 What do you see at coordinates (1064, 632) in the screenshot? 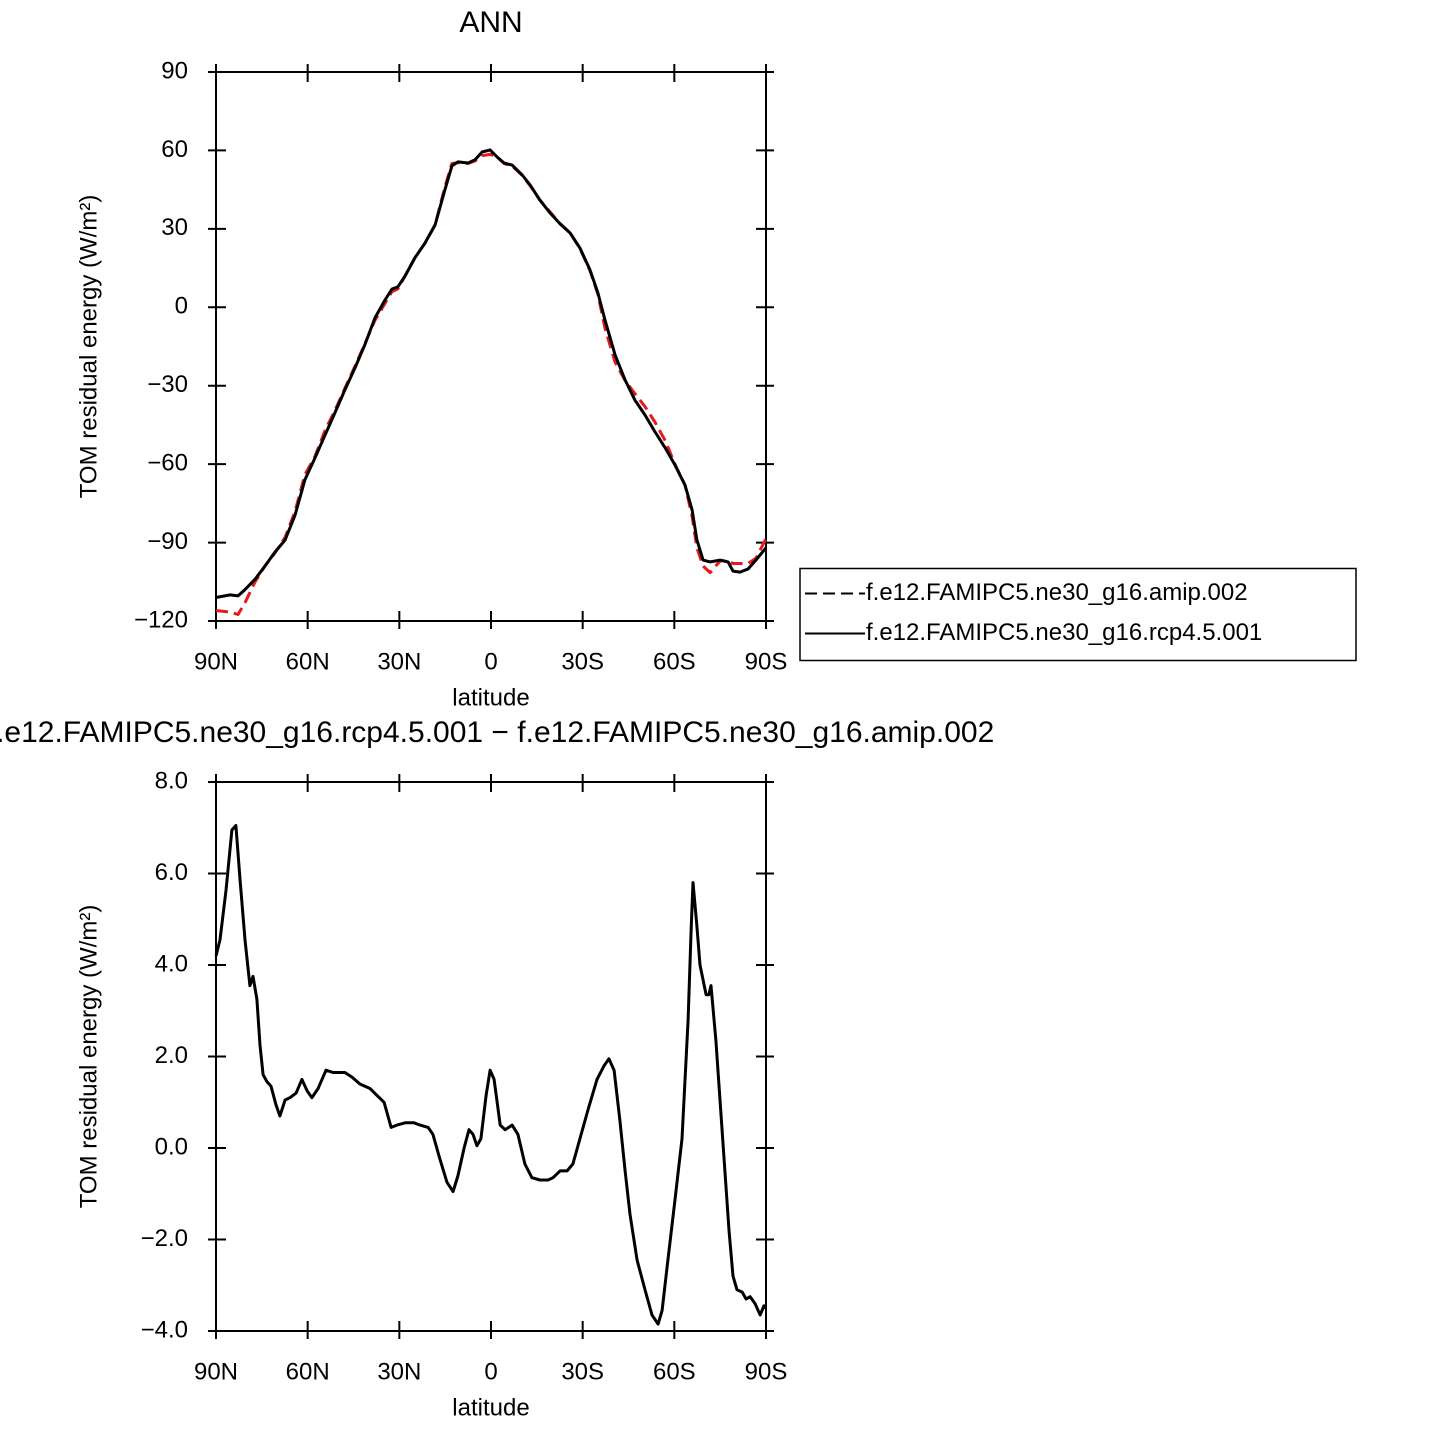
I see `legend-label: f.e12.FAMIPC5.ne30_g16.rcp4.5.001` at bounding box center [1064, 632].